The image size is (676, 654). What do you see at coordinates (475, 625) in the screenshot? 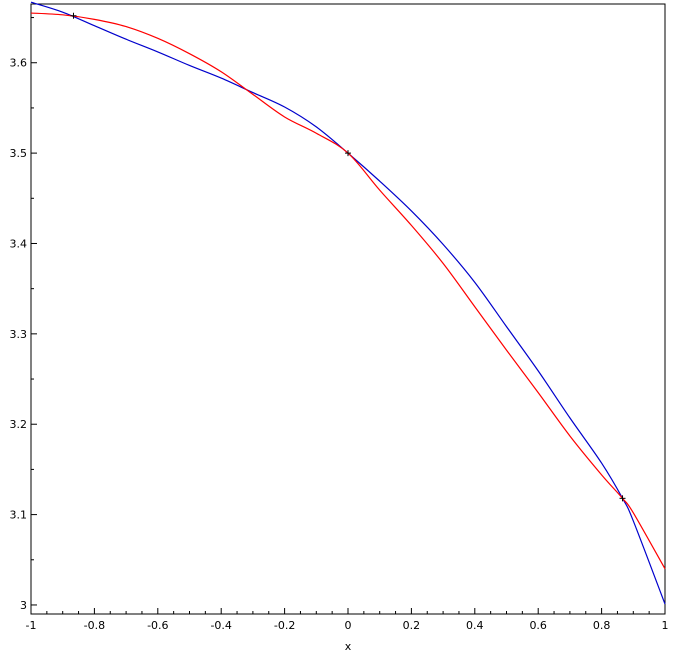
I see `x-tick-label: 0.4` at bounding box center [475, 625].